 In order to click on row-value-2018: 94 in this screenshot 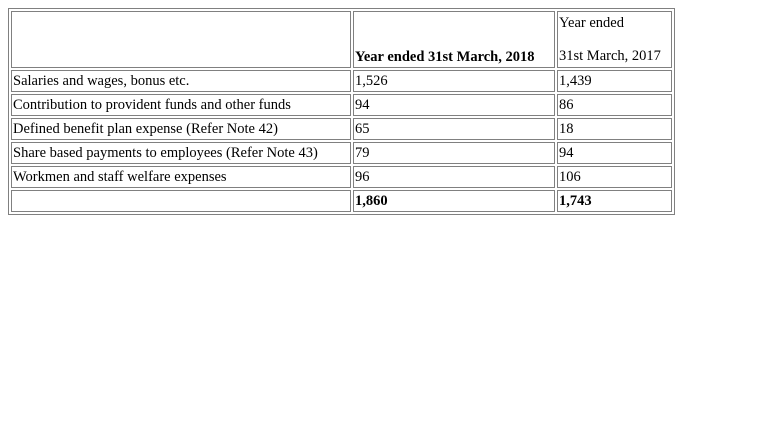, I will do `click(454, 105)`.